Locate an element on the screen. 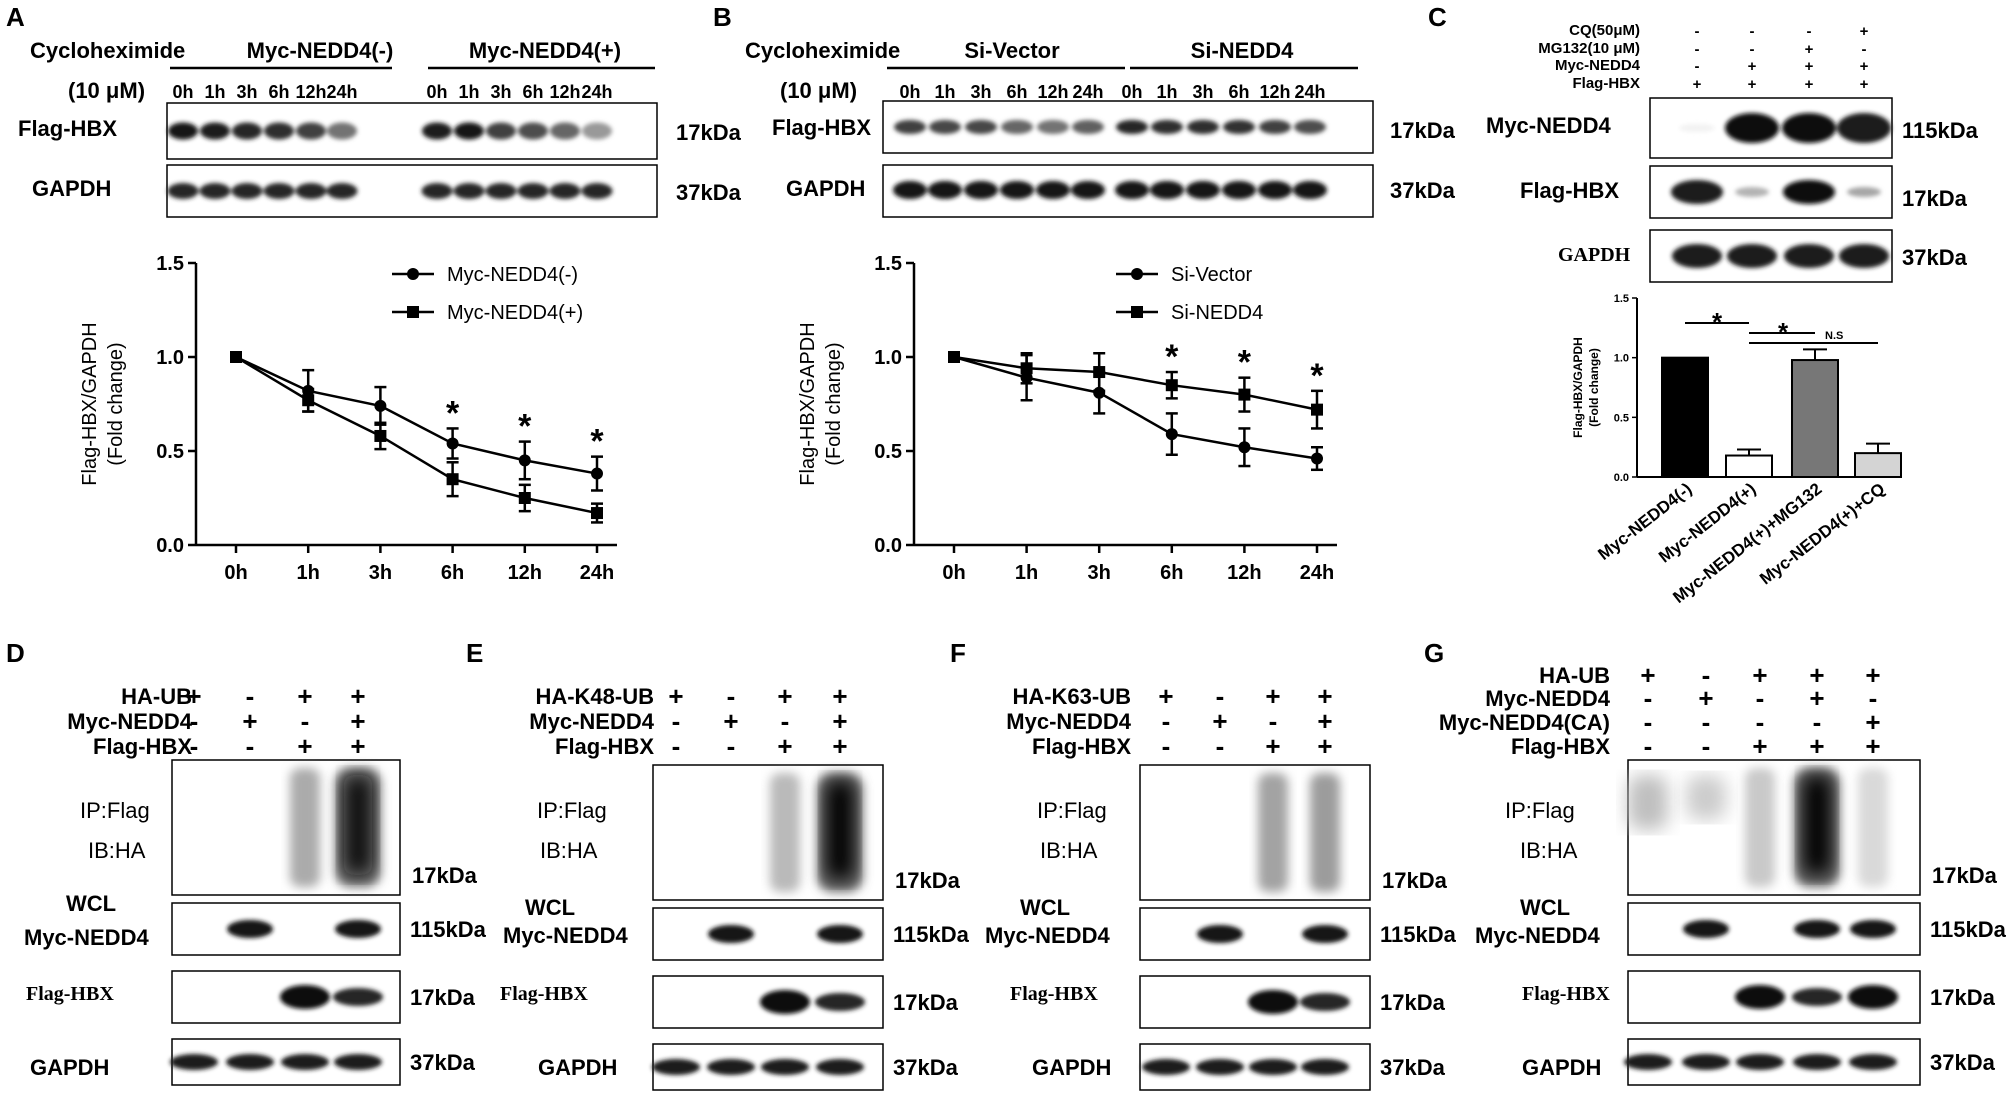 This screenshot has height=1101, width=2008. x-tick-label: 6h is located at coordinates (1171, 573).